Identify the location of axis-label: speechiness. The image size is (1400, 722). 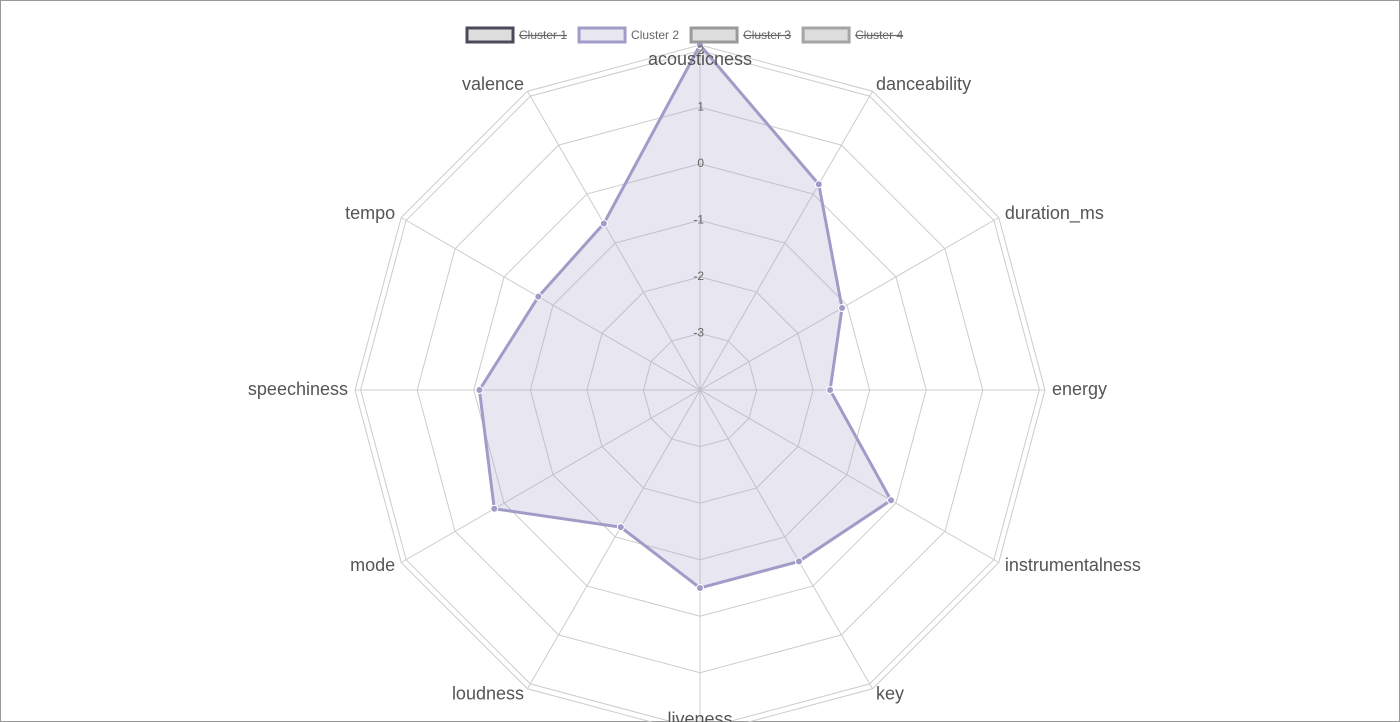
(298, 389).